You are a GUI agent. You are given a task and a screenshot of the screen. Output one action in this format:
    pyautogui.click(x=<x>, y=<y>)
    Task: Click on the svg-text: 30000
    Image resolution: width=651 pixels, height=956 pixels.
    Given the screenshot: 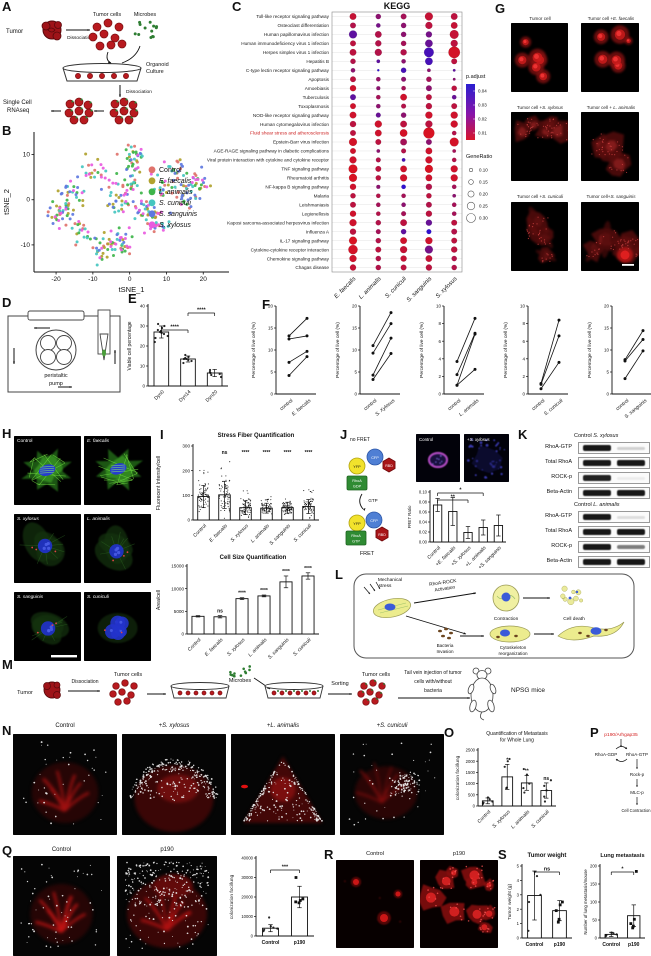 What is the action you would take?
    pyautogui.click(x=247, y=877)
    